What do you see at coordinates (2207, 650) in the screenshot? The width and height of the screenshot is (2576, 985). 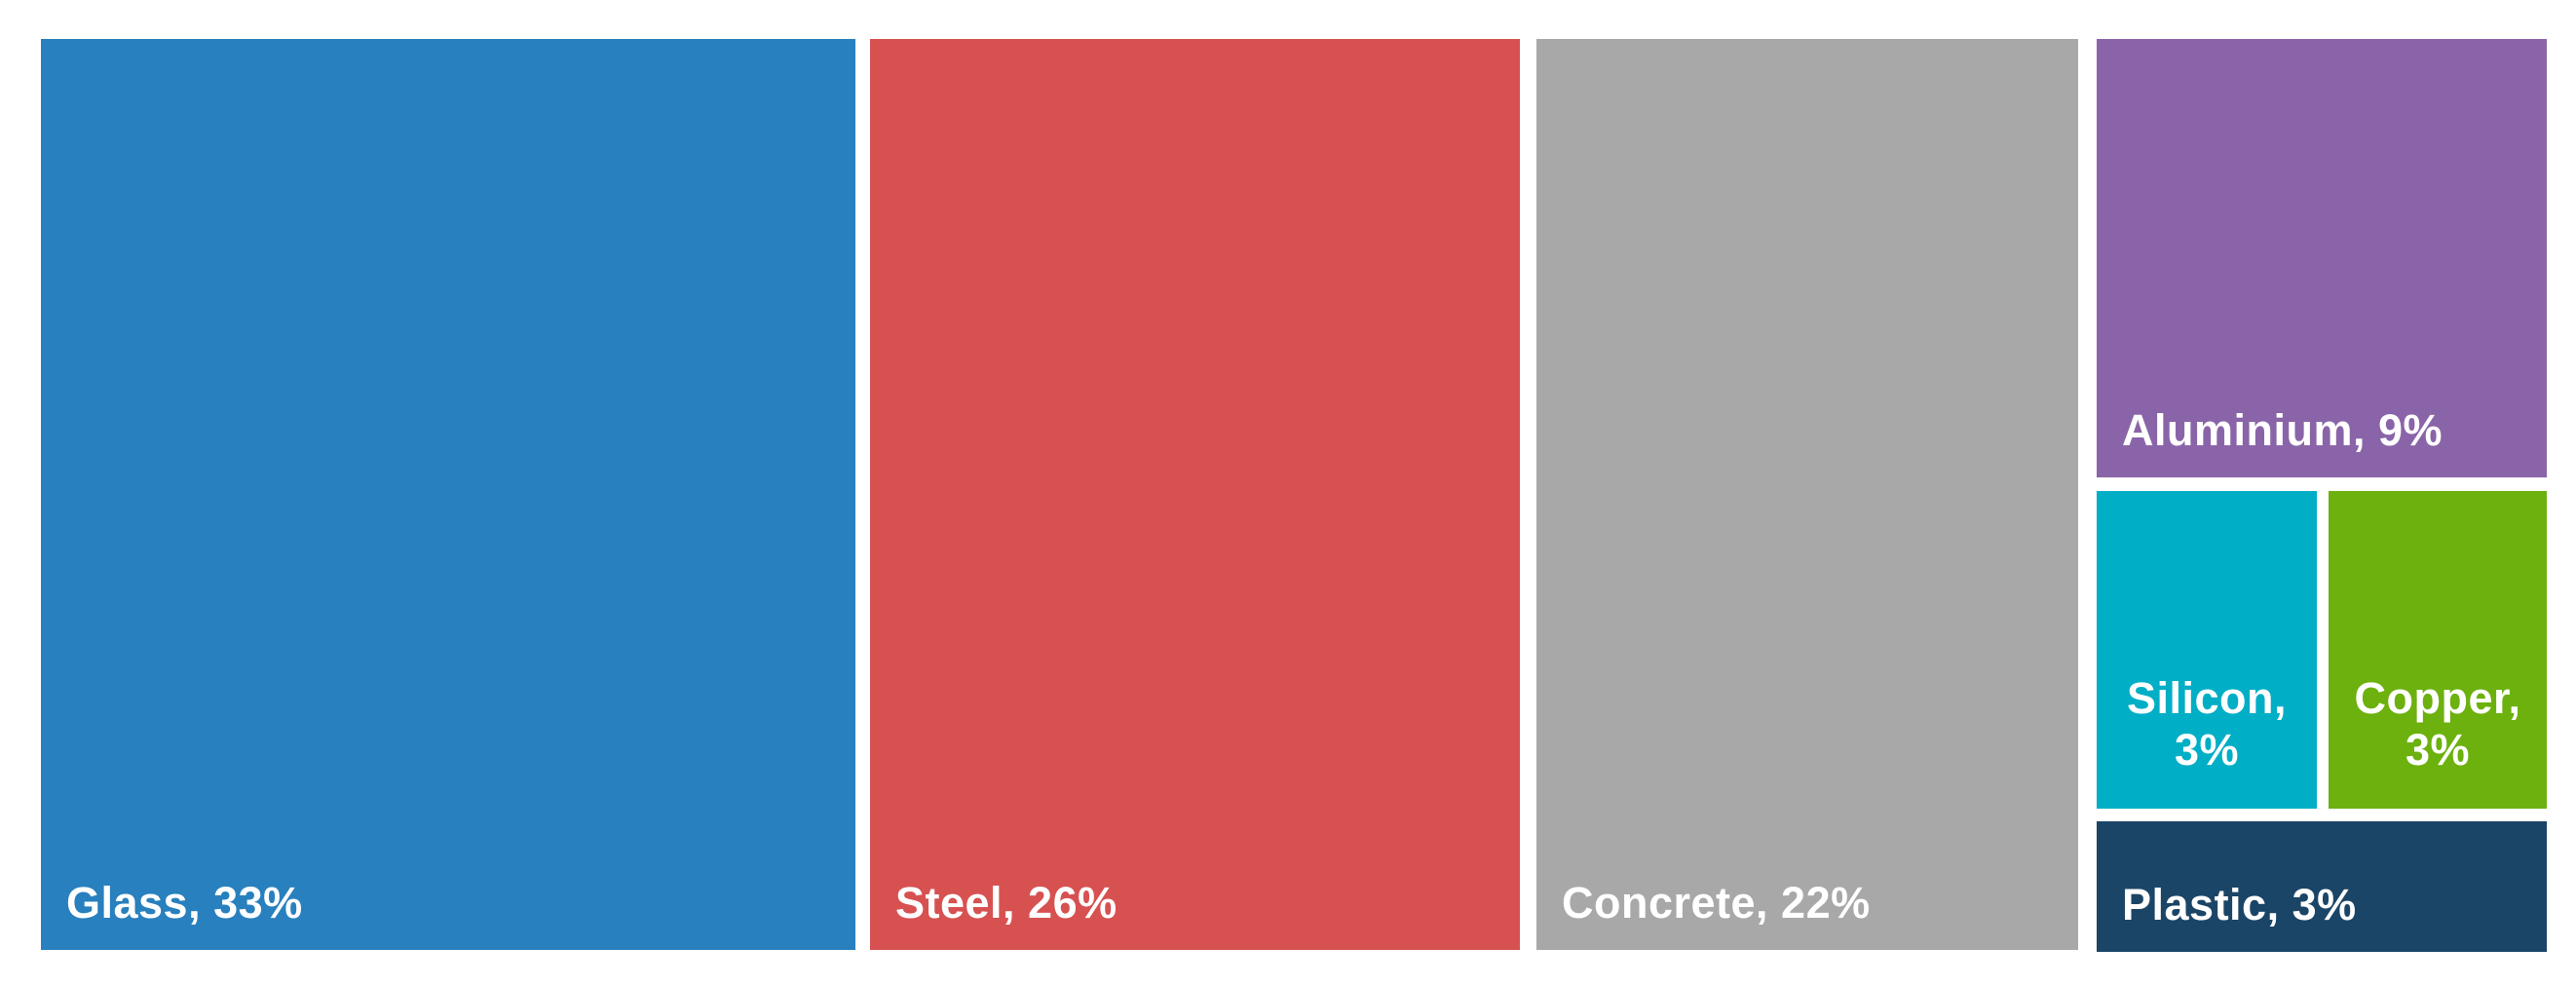 I see `treemap-tile-silicon: Silicon, 3%` at bounding box center [2207, 650].